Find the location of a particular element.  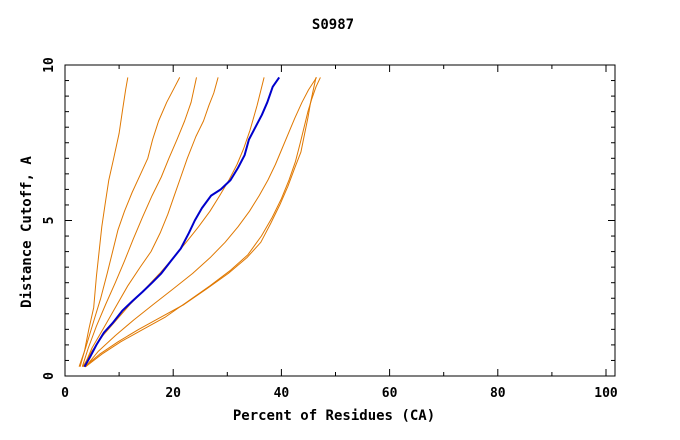

x-axis-label: Percent of Residues (CA) is located at coordinates (334, 416).